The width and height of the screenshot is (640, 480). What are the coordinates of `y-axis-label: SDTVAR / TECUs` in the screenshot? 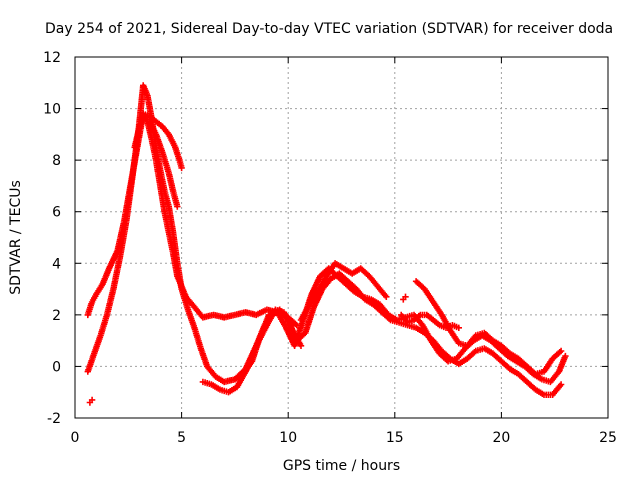 It's located at (16, 237).